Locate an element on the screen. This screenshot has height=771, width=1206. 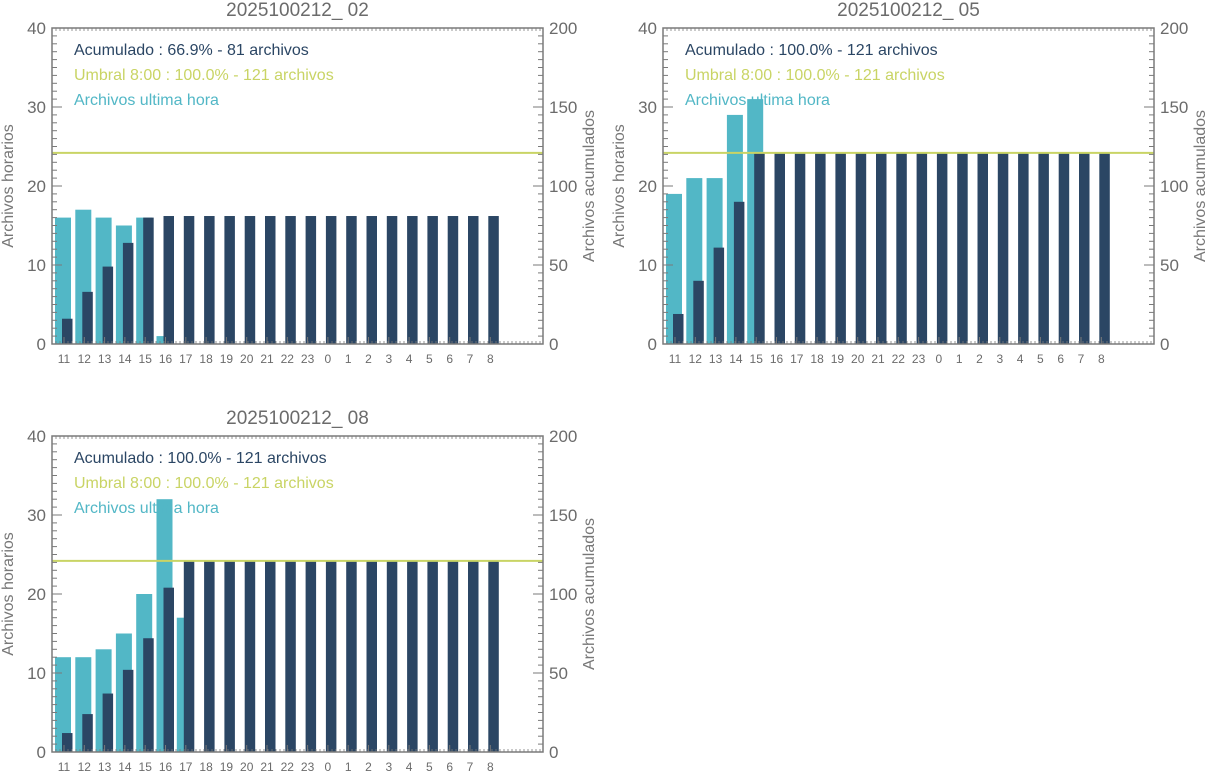
x-tick-label: 0 is located at coordinates (328, 765).